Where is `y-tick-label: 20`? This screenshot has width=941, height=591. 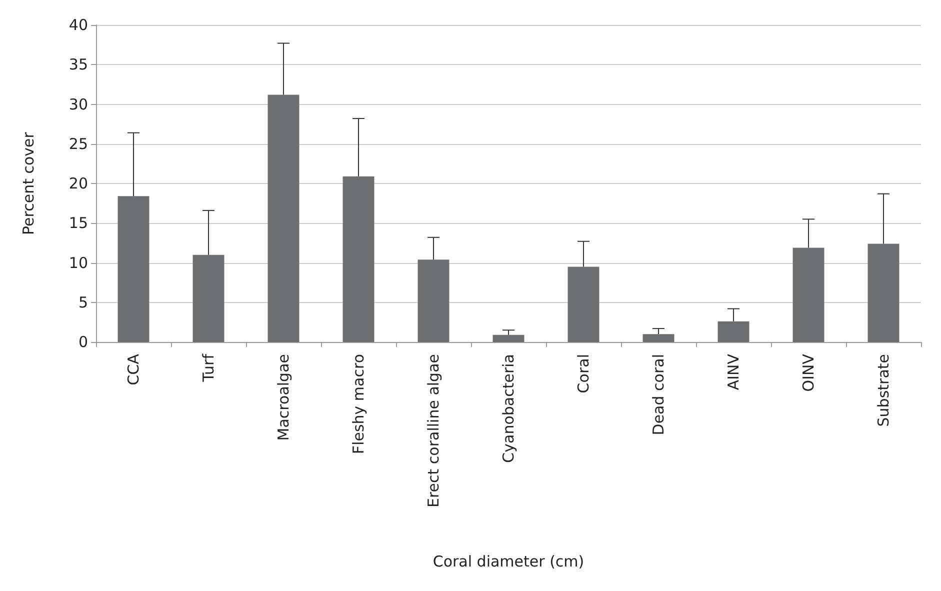
y-tick-label: 20 is located at coordinates (78, 183).